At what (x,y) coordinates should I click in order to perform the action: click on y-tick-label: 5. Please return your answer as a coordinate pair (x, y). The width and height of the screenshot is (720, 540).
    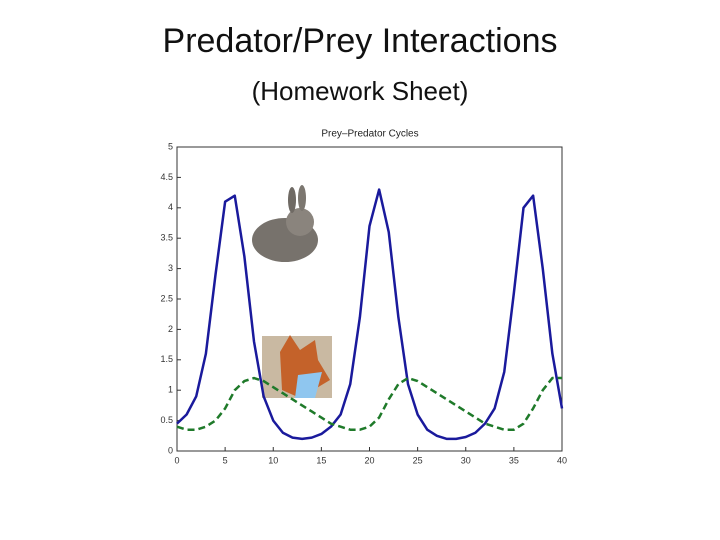
    Looking at the image, I should click on (170, 146).